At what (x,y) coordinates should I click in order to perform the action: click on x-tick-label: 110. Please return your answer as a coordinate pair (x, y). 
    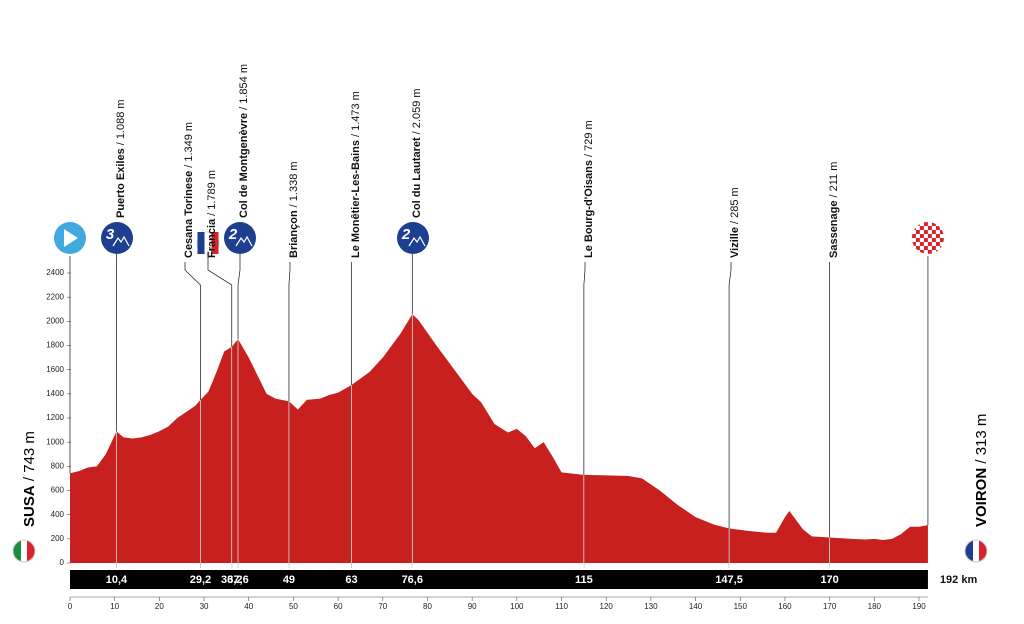
    Looking at the image, I should click on (561, 606).